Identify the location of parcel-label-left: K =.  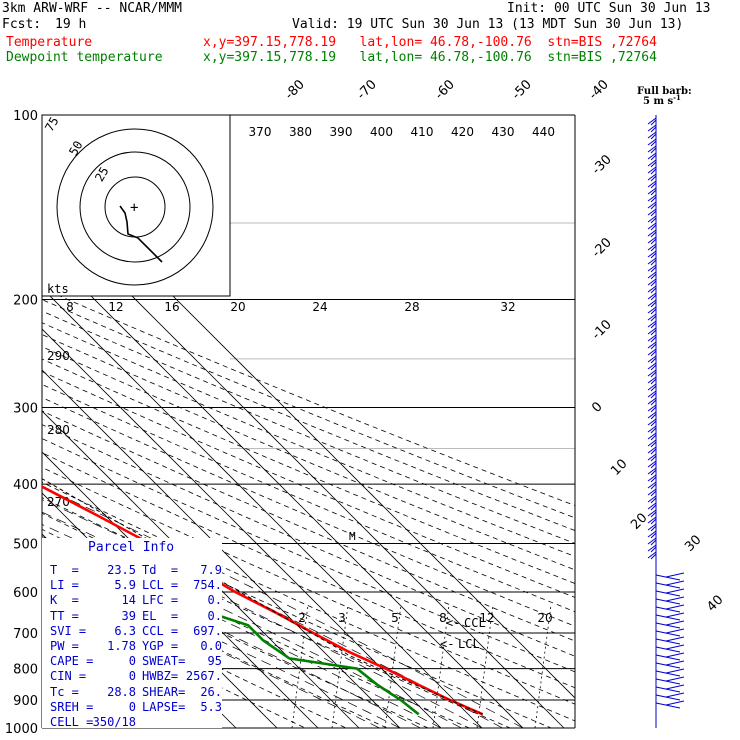
(64, 600).